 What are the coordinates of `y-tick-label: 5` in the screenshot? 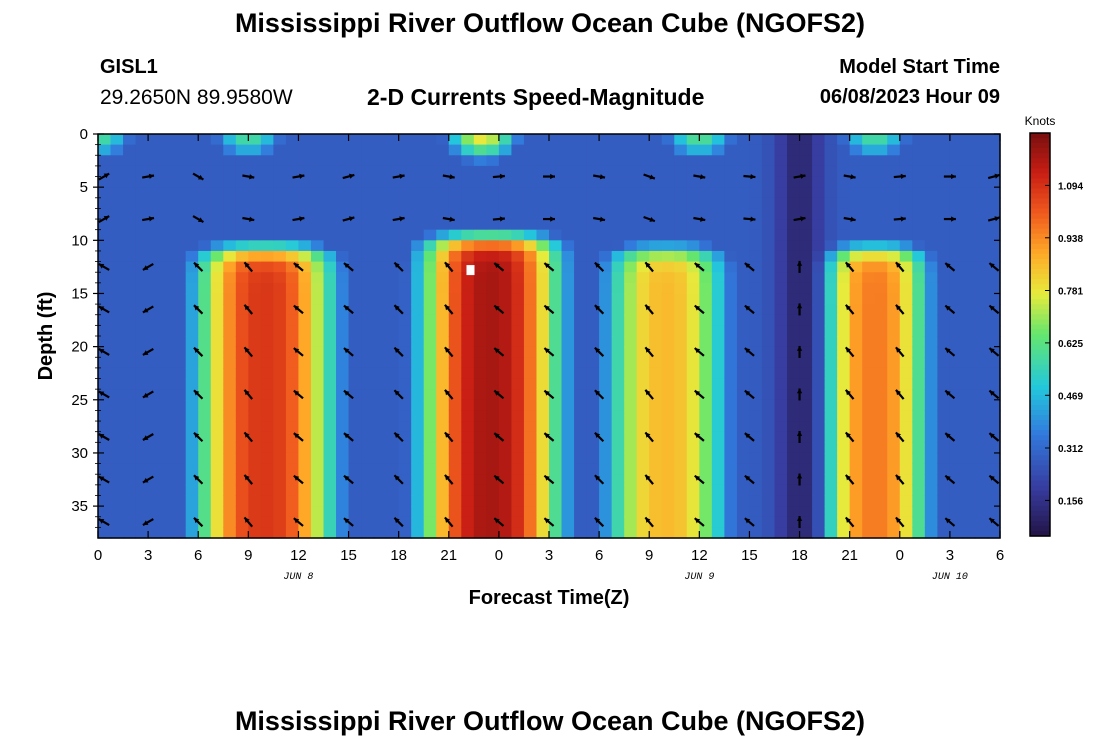 It's located at (84, 187).